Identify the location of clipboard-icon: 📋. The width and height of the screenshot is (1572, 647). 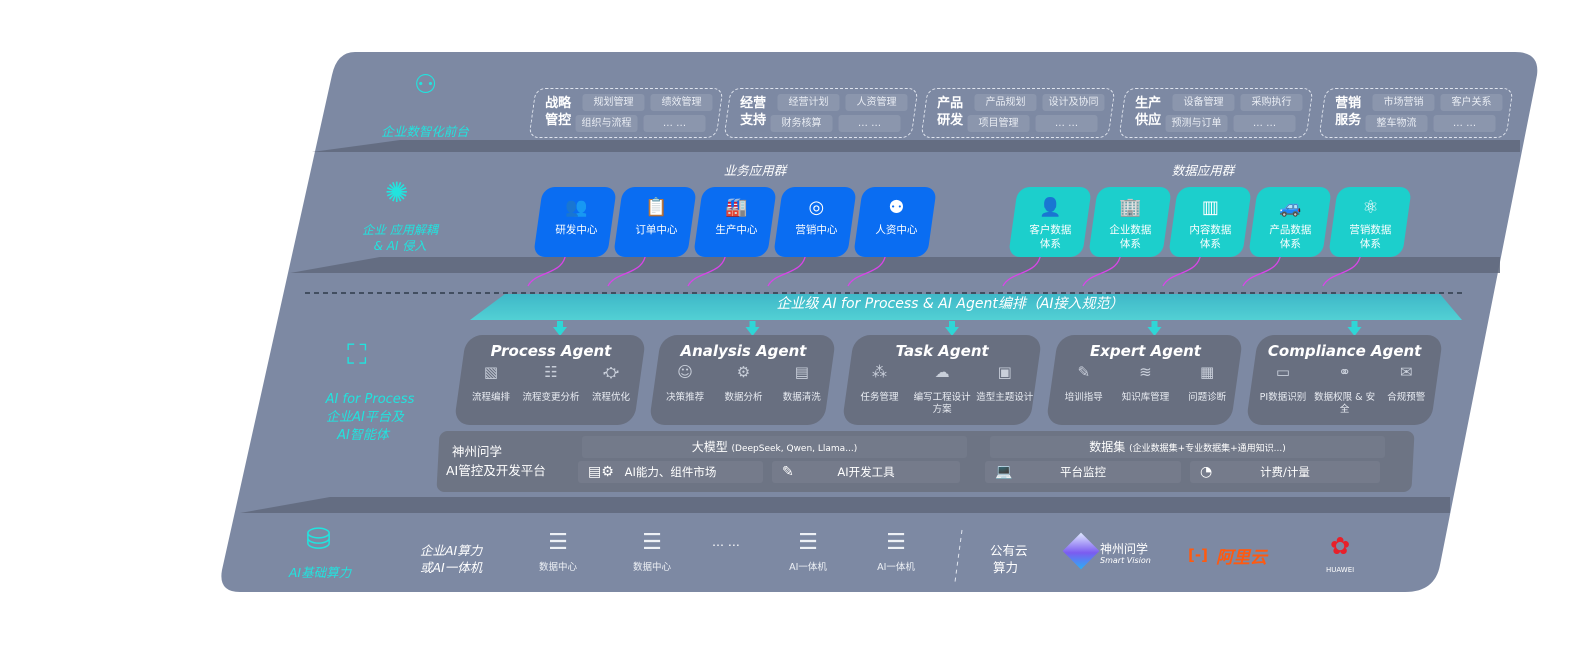
(656, 207).